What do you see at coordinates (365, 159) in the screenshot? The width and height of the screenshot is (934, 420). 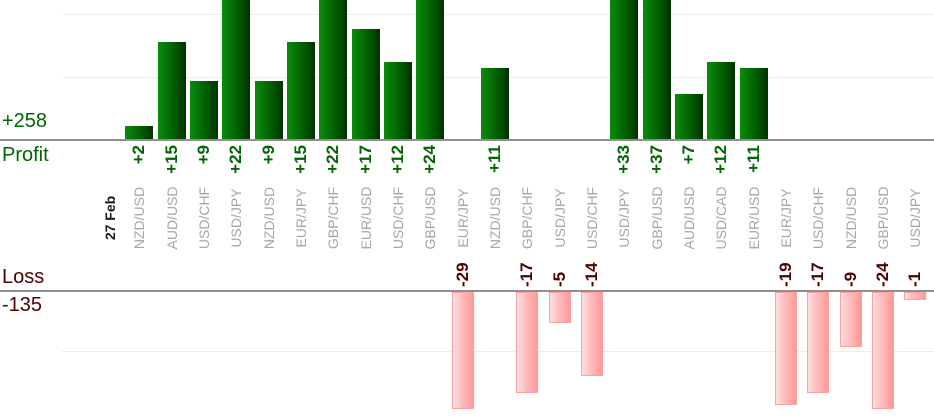 I see `bar-value-label: +17` at bounding box center [365, 159].